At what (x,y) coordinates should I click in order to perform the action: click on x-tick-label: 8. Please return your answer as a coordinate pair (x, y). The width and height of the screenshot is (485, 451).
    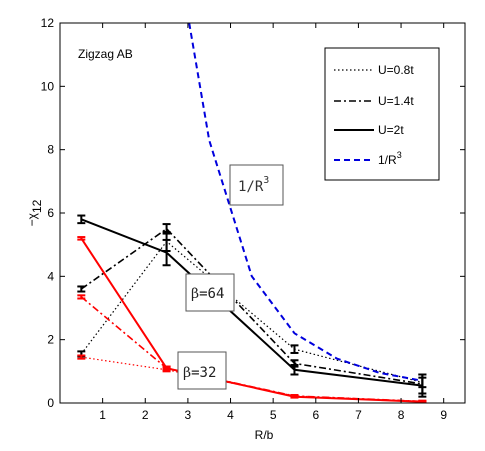
    Looking at the image, I should click on (401, 415).